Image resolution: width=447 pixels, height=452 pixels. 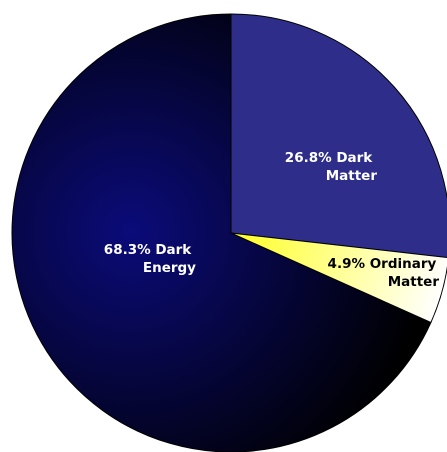 What do you see at coordinates (169, 268) in the screenshot?
I see `slice-dark-energy-label-line2: Energy` at bounding box center [169, 268].